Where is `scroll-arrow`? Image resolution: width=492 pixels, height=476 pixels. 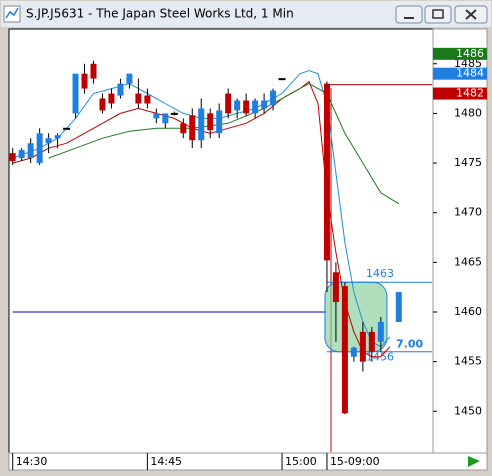 scroll-arrow is located at coordinates (474, 461).